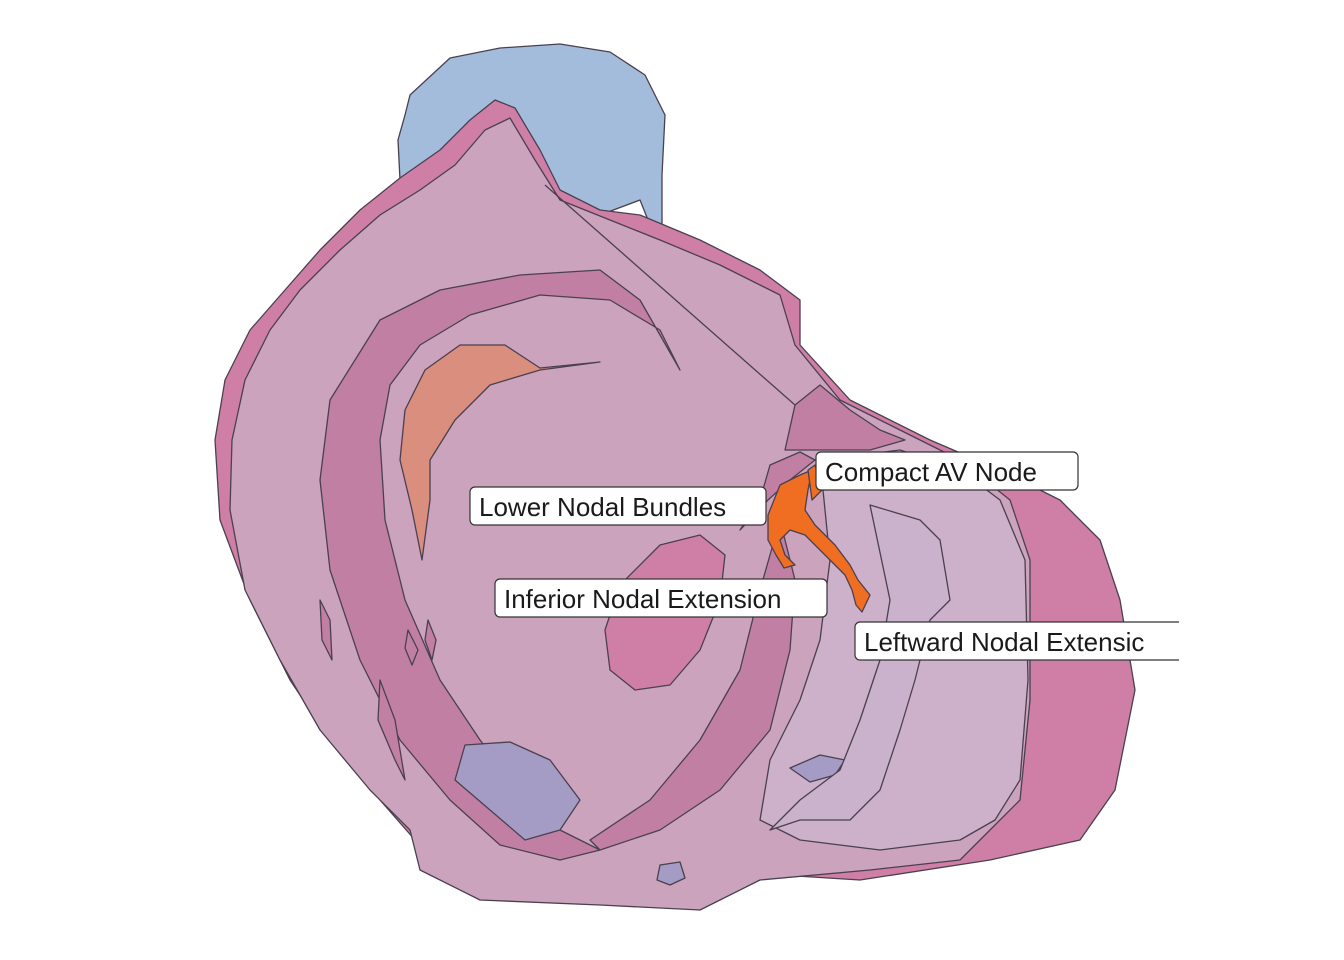 This screenshot has height=960, width=1344. I want to click on label-leftward-nodal-extension: Leftward Nodal Extensic, so click(1026, 641).